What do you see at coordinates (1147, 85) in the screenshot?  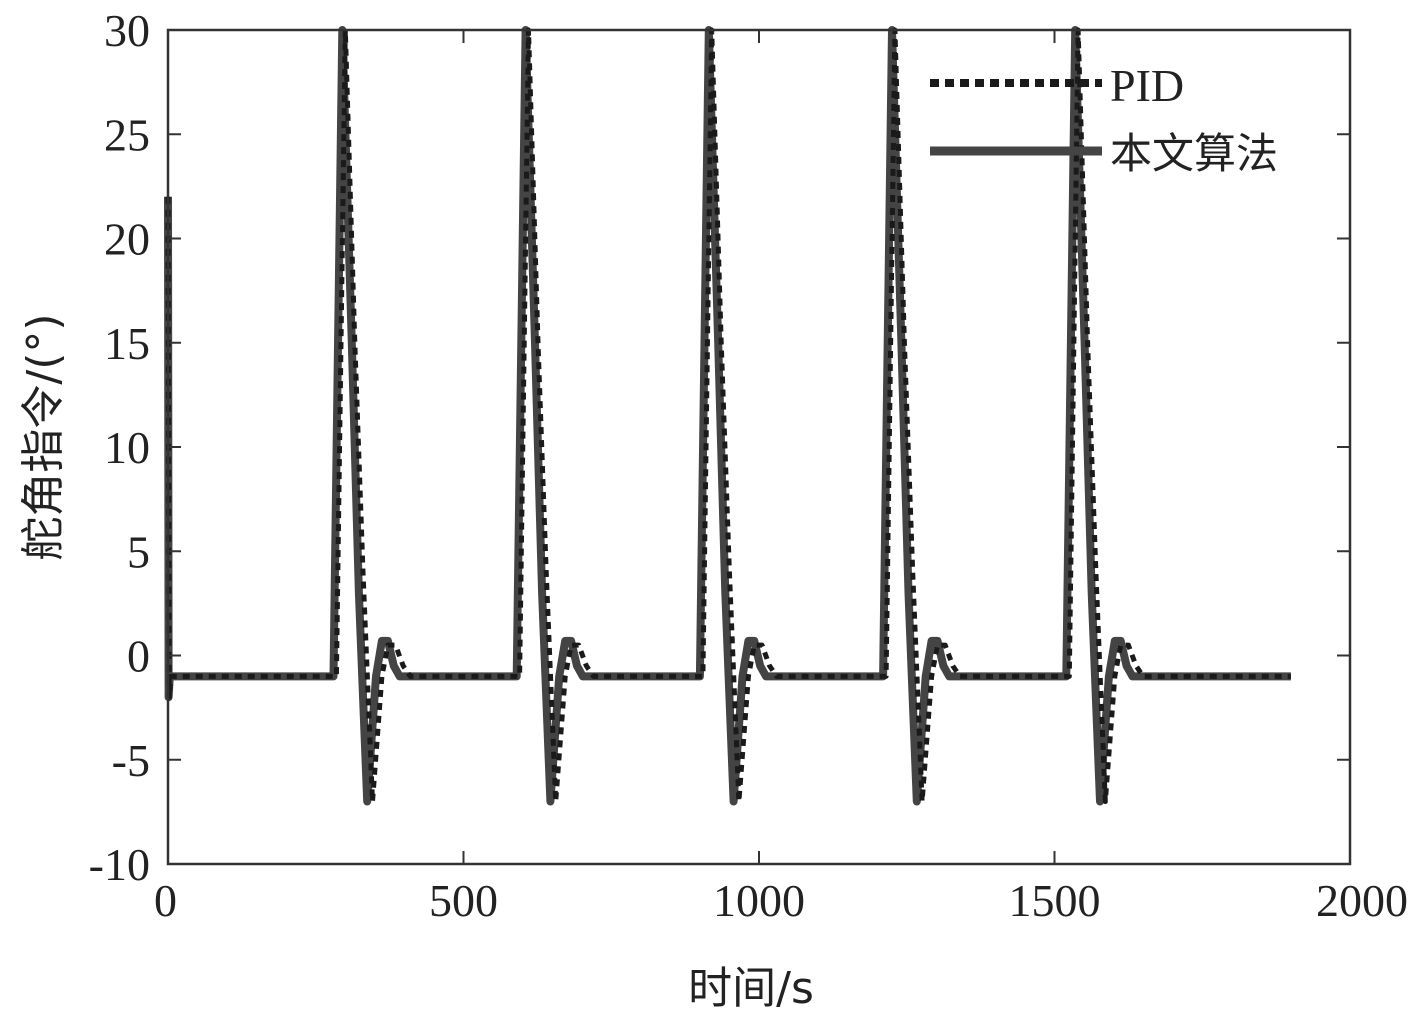 I see `legend-pid-label: PID` at bounding box center [1147, 85].